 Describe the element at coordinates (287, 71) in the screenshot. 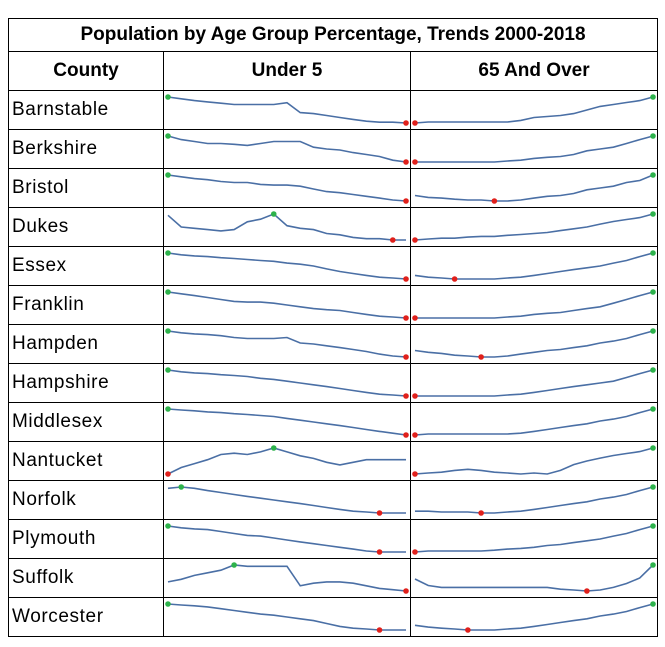

I see `column-header-under5: Under 5` at that location.